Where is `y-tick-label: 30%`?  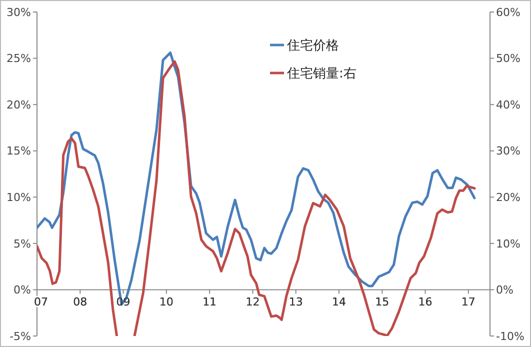
y-tick-label: 30% is located at coordinates (18, 12).